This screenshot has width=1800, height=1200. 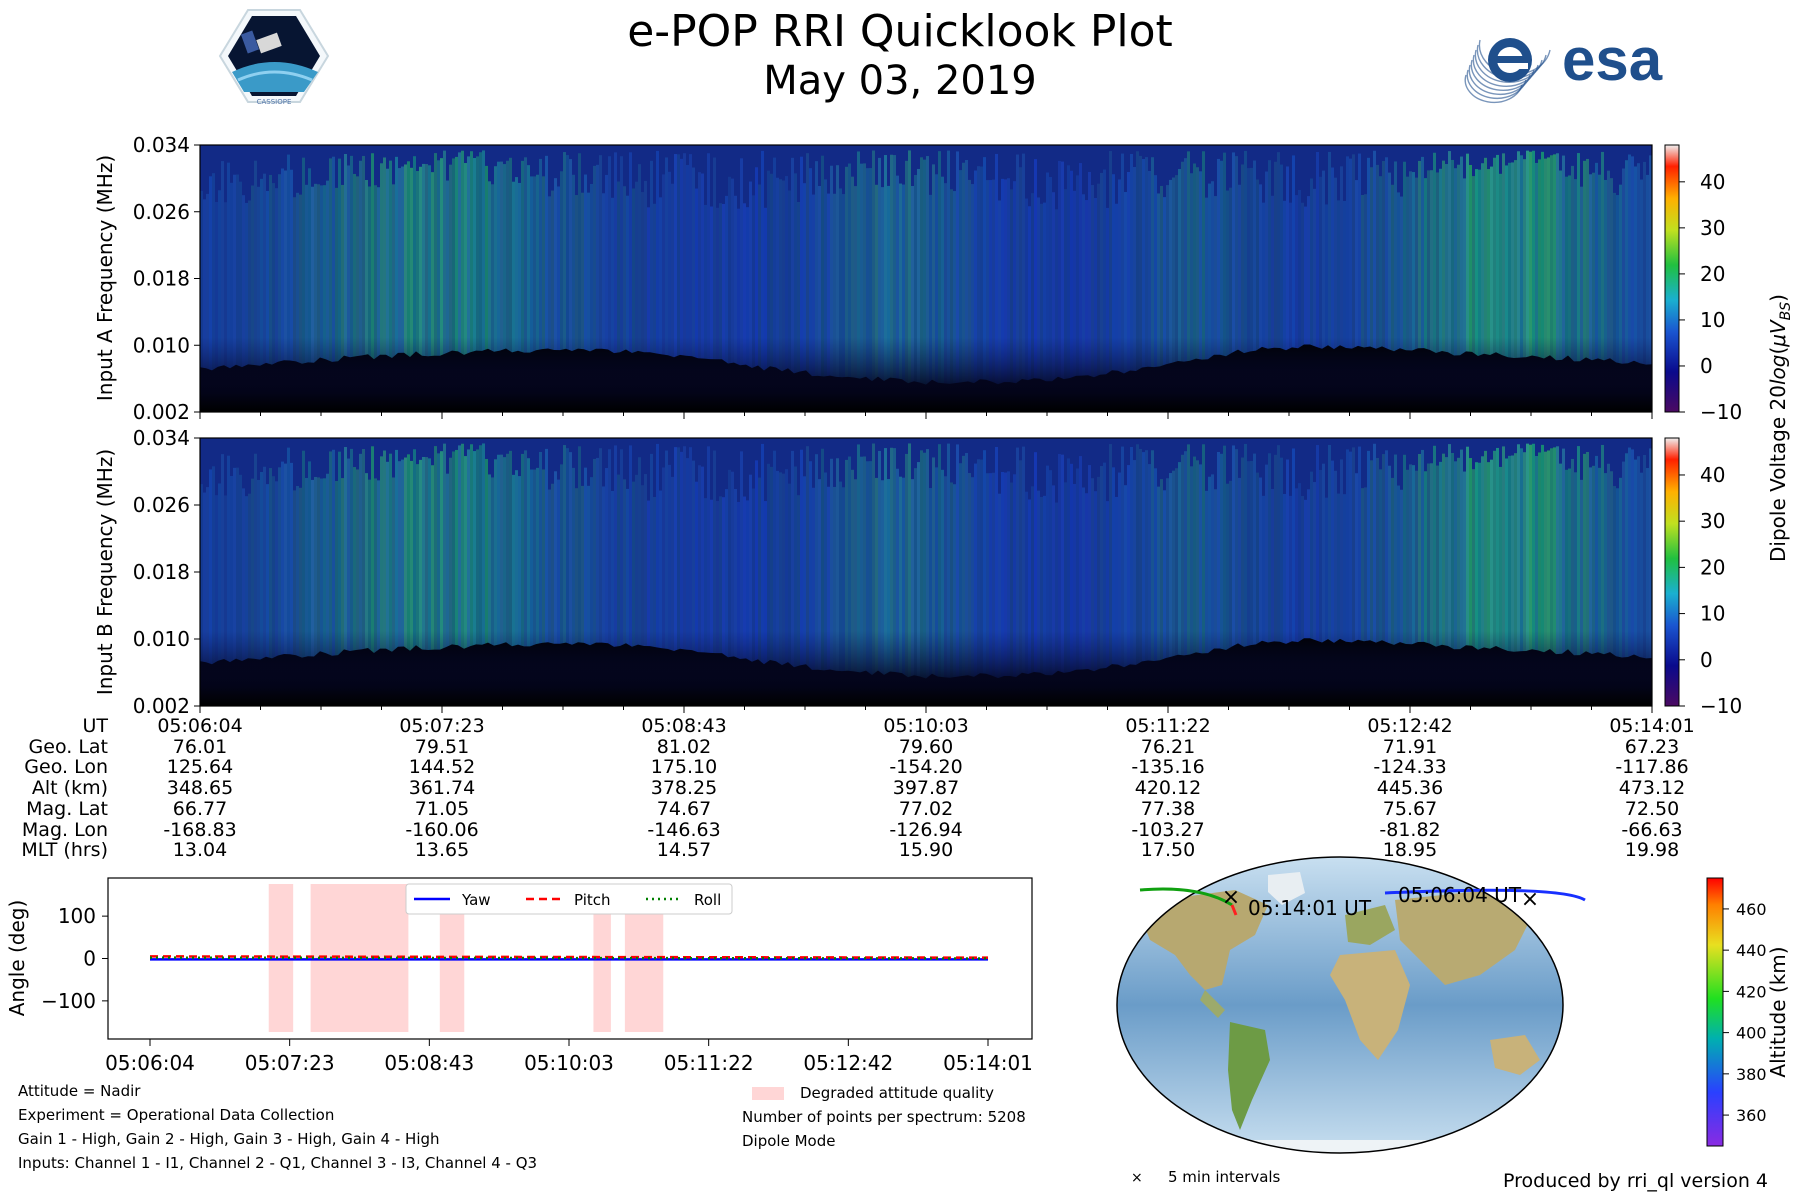 I want to click on degraded-interval, so click(x=359, y=958).